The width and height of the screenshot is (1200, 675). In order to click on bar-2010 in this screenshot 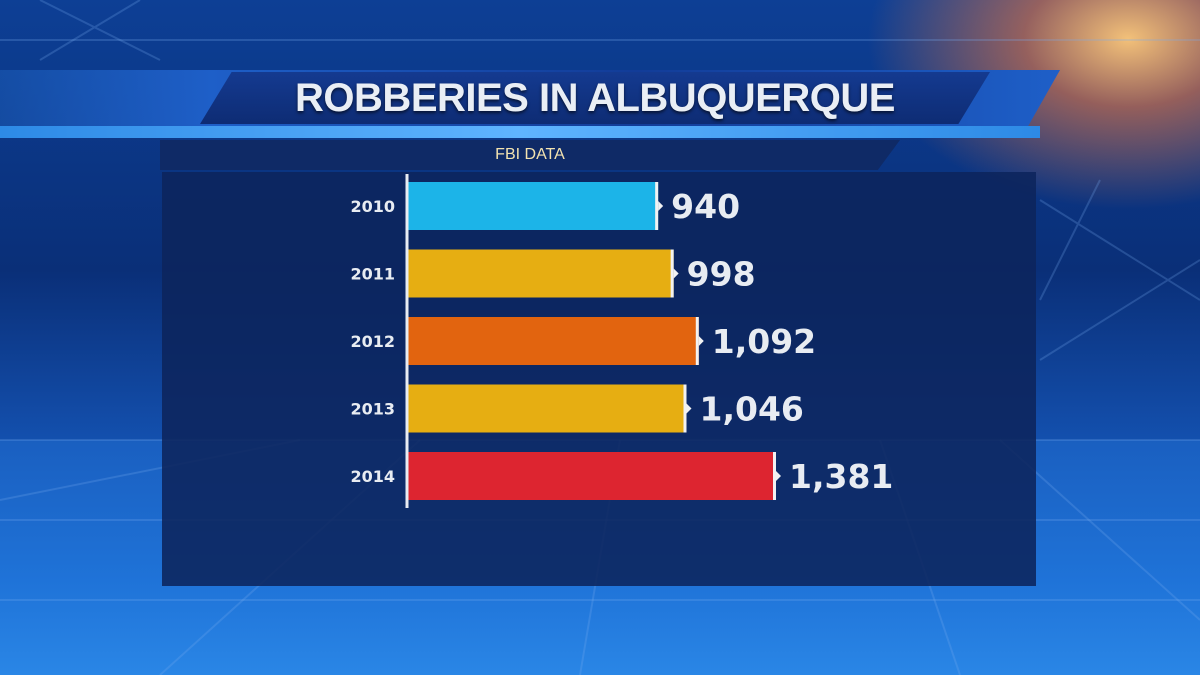, I will do `click(533, 206)`.